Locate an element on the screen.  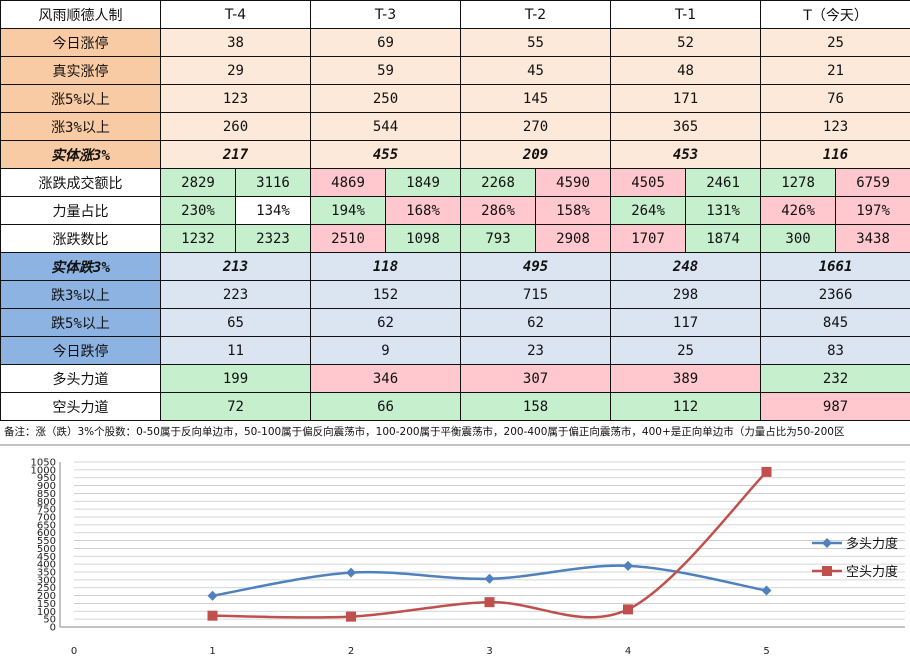
table-row: 涨3%以上 260 544 270 365 123 is located at coordinates (455, 126).